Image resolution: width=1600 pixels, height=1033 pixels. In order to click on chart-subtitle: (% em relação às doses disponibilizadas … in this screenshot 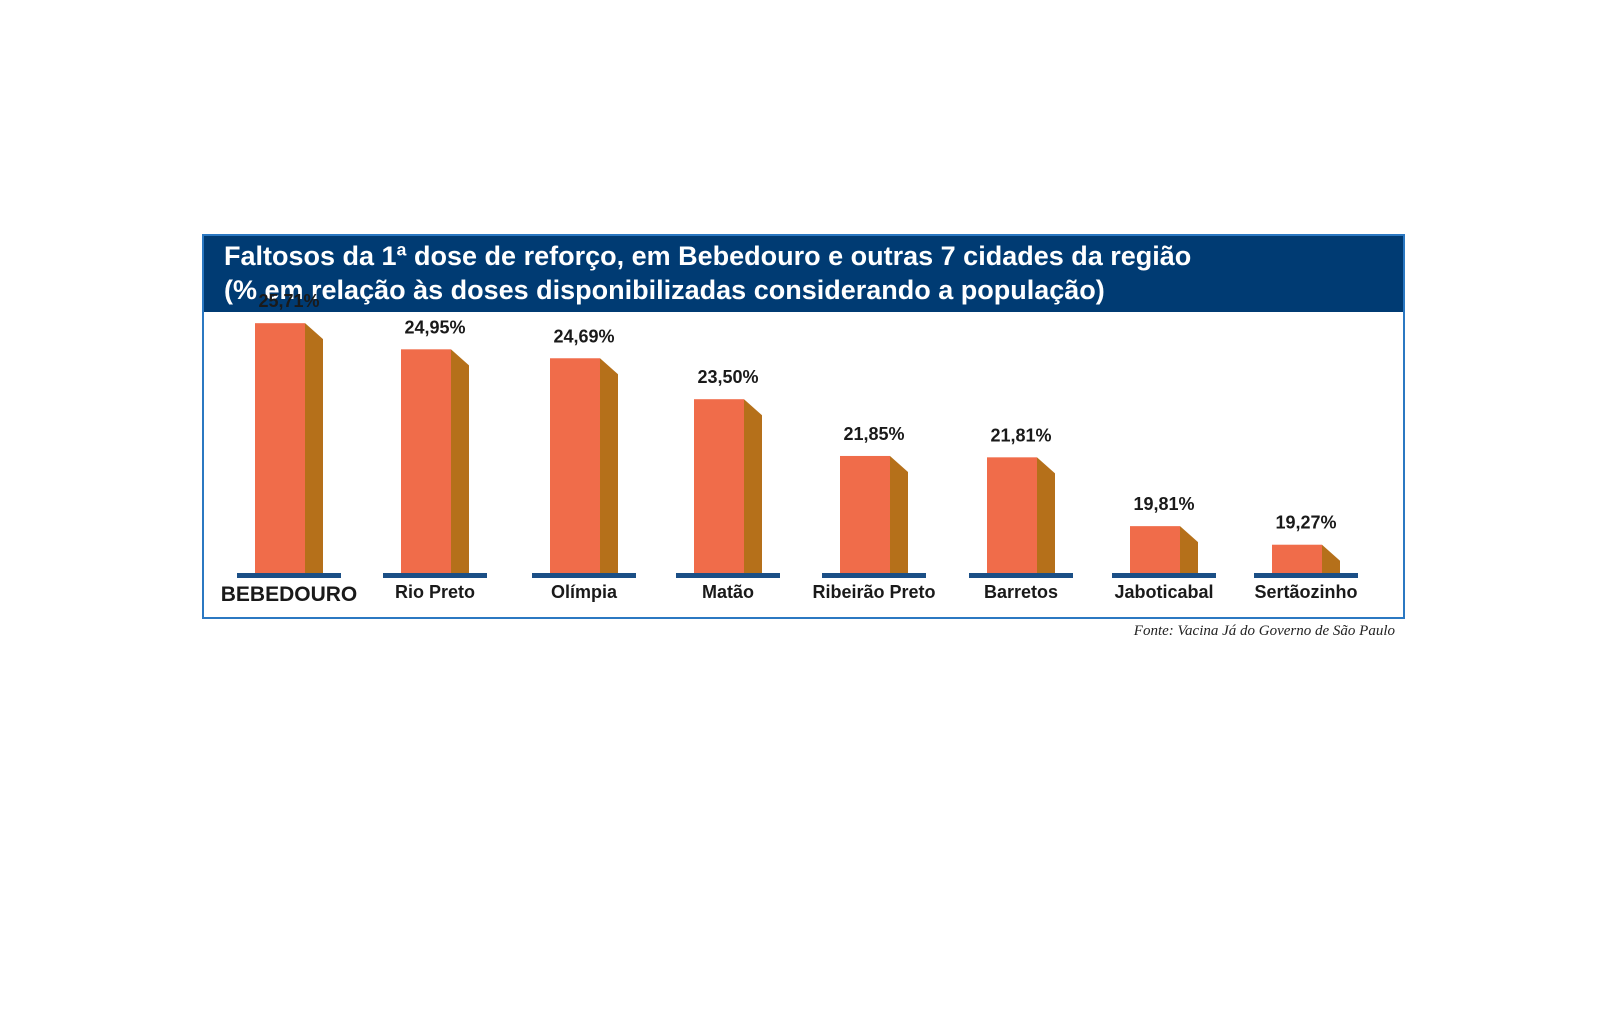, I will do `click(664, 290)`.